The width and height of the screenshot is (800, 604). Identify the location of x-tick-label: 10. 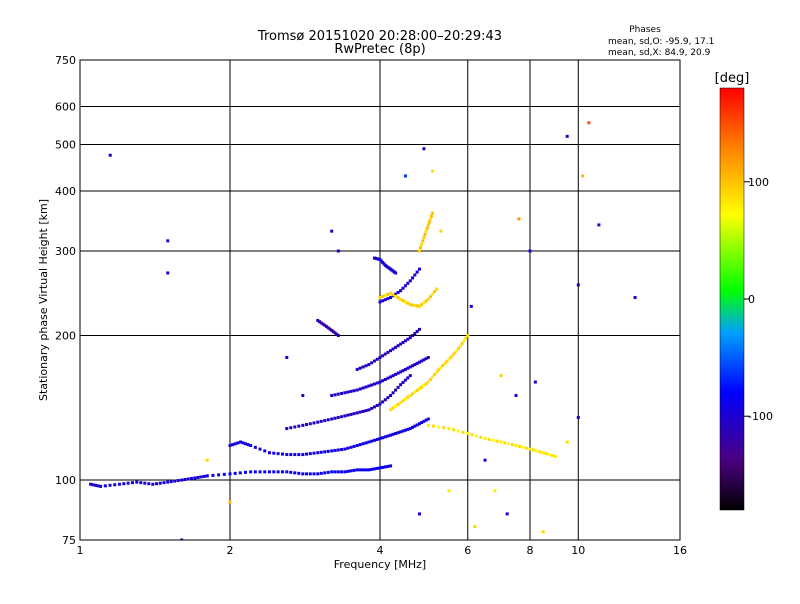
(578, 550).